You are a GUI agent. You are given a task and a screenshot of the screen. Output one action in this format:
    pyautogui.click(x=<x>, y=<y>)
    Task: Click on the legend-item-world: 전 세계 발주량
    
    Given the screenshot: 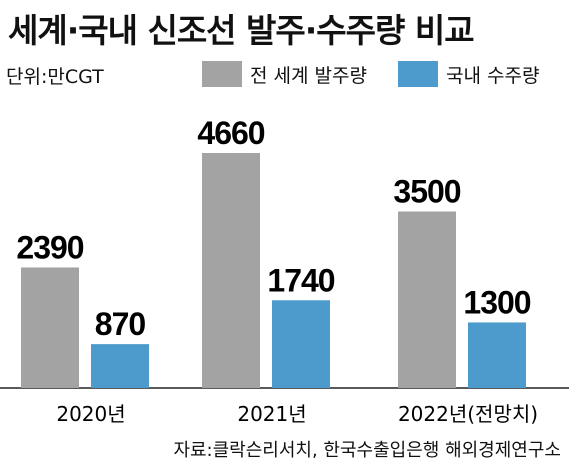 What is the action you would take?
    pyautogui.click(x=284, y=74)
    